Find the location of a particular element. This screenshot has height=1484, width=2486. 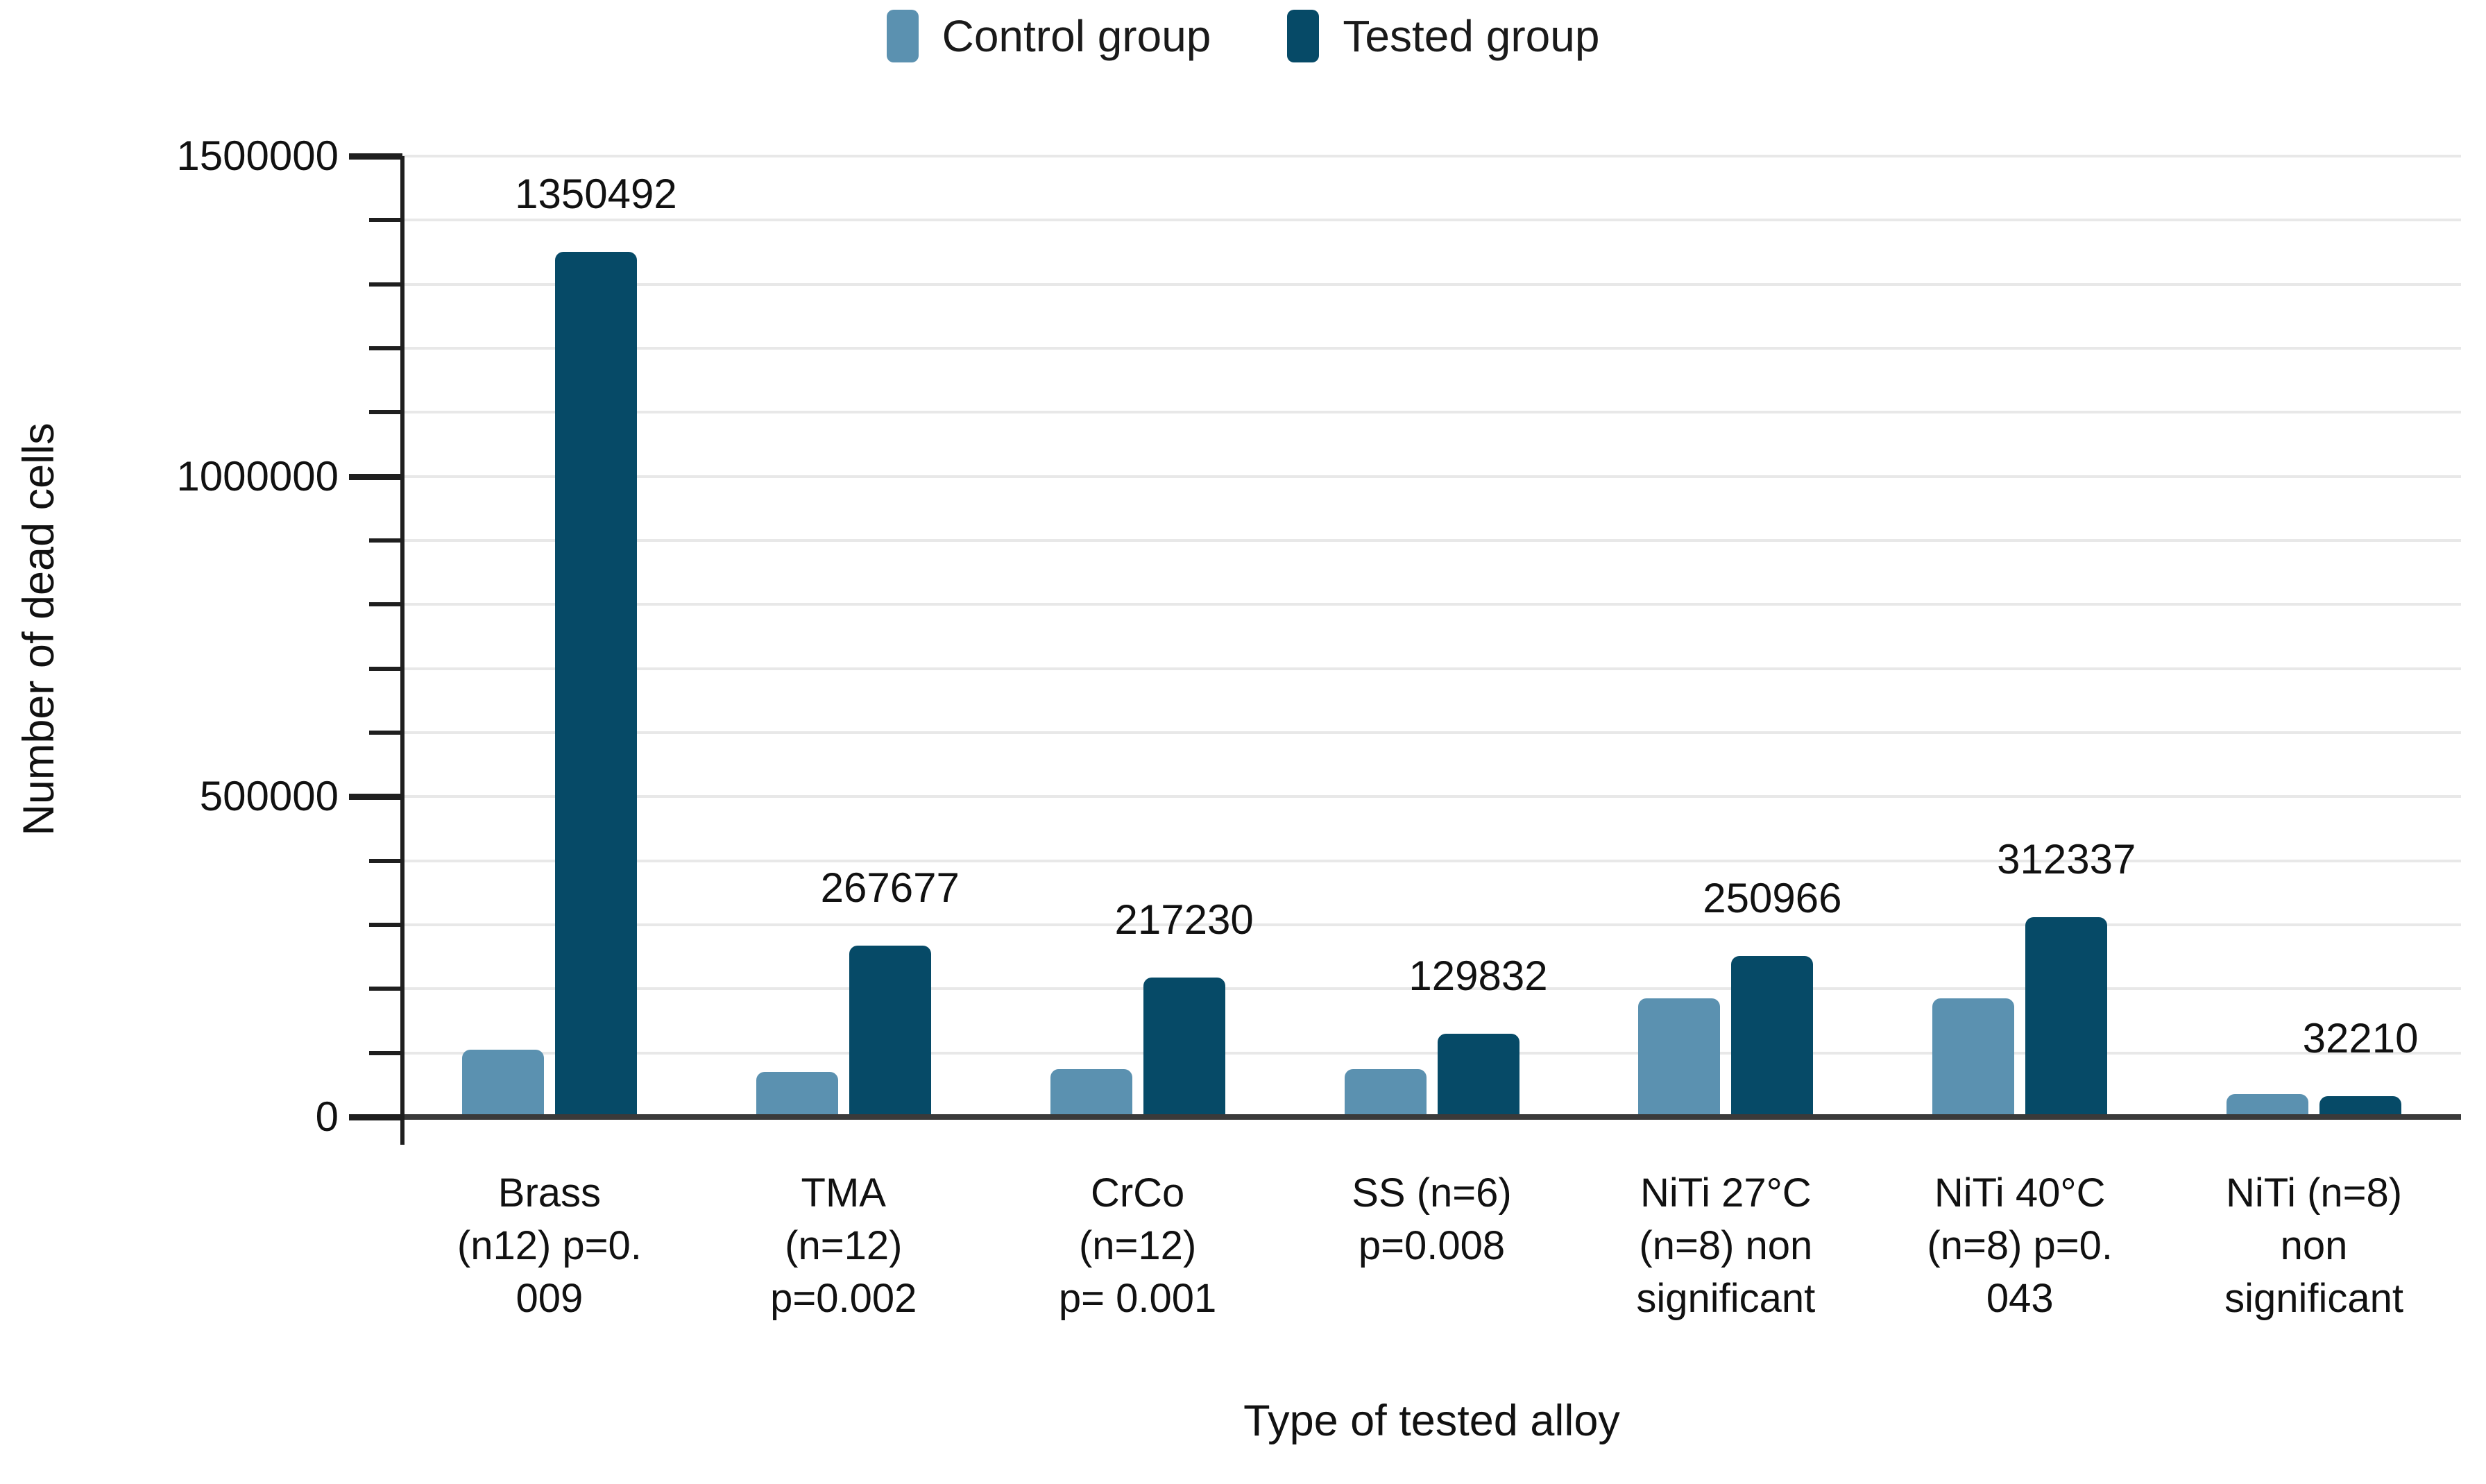

y-tick-label: 500000 is located at coordinates (269, 796).